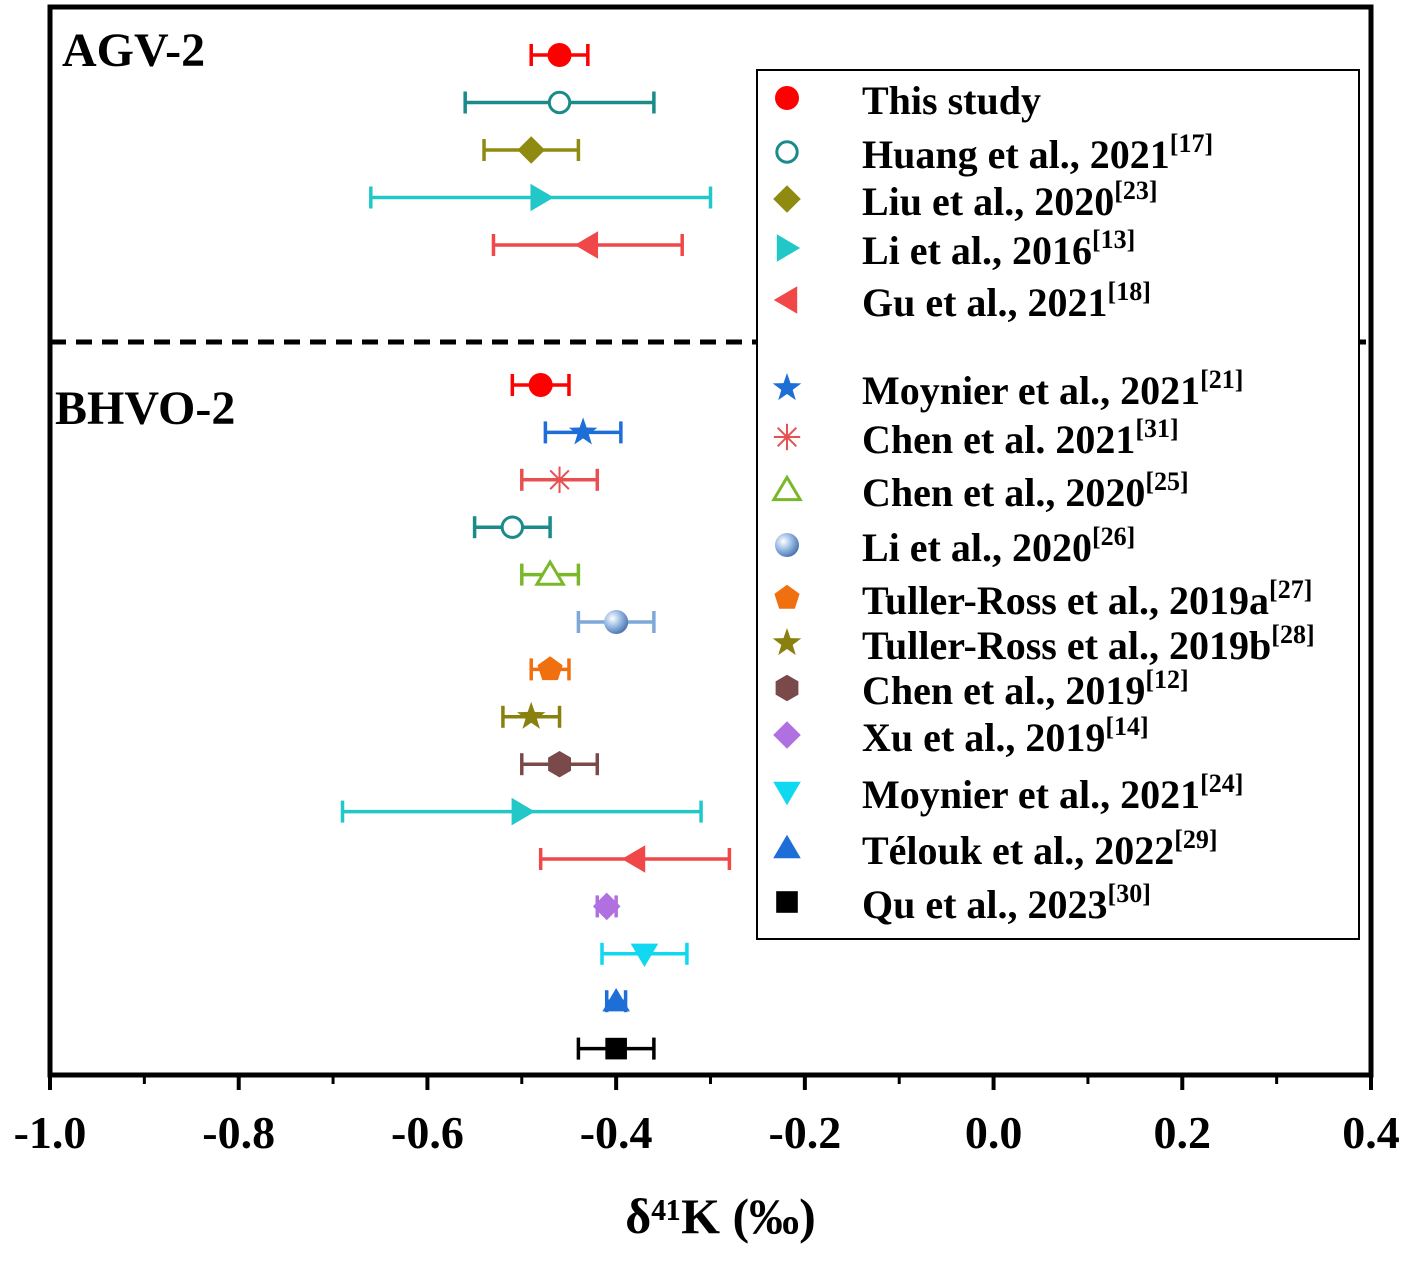 This screenshot has width=1413, height=1261. Describe the element at coordinates (994, 1132) in the screenshot. I see `x-tick-label: 0.0` at that location.